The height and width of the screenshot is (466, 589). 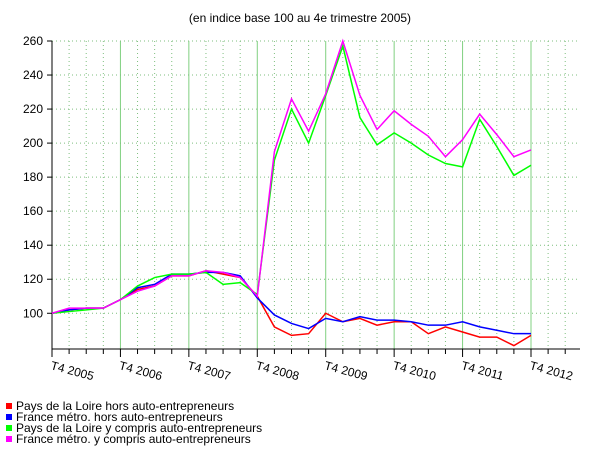 I want to click on x-tick-label: T4 2009, so click(x=346, y=370).